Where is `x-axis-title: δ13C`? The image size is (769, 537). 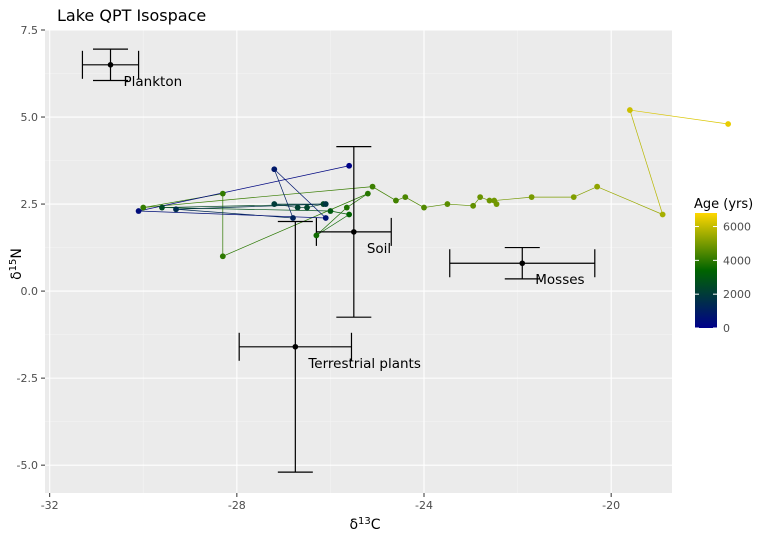
x-axis-title: δ13C is located at coordinates (364, 525).